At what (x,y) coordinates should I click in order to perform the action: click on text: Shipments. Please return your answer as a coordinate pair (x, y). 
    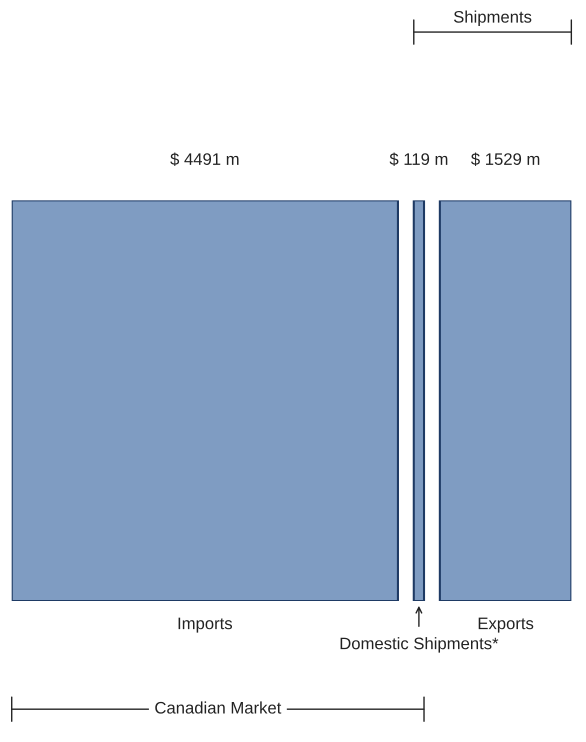
    Looking at the image, I should click on (493, 18).